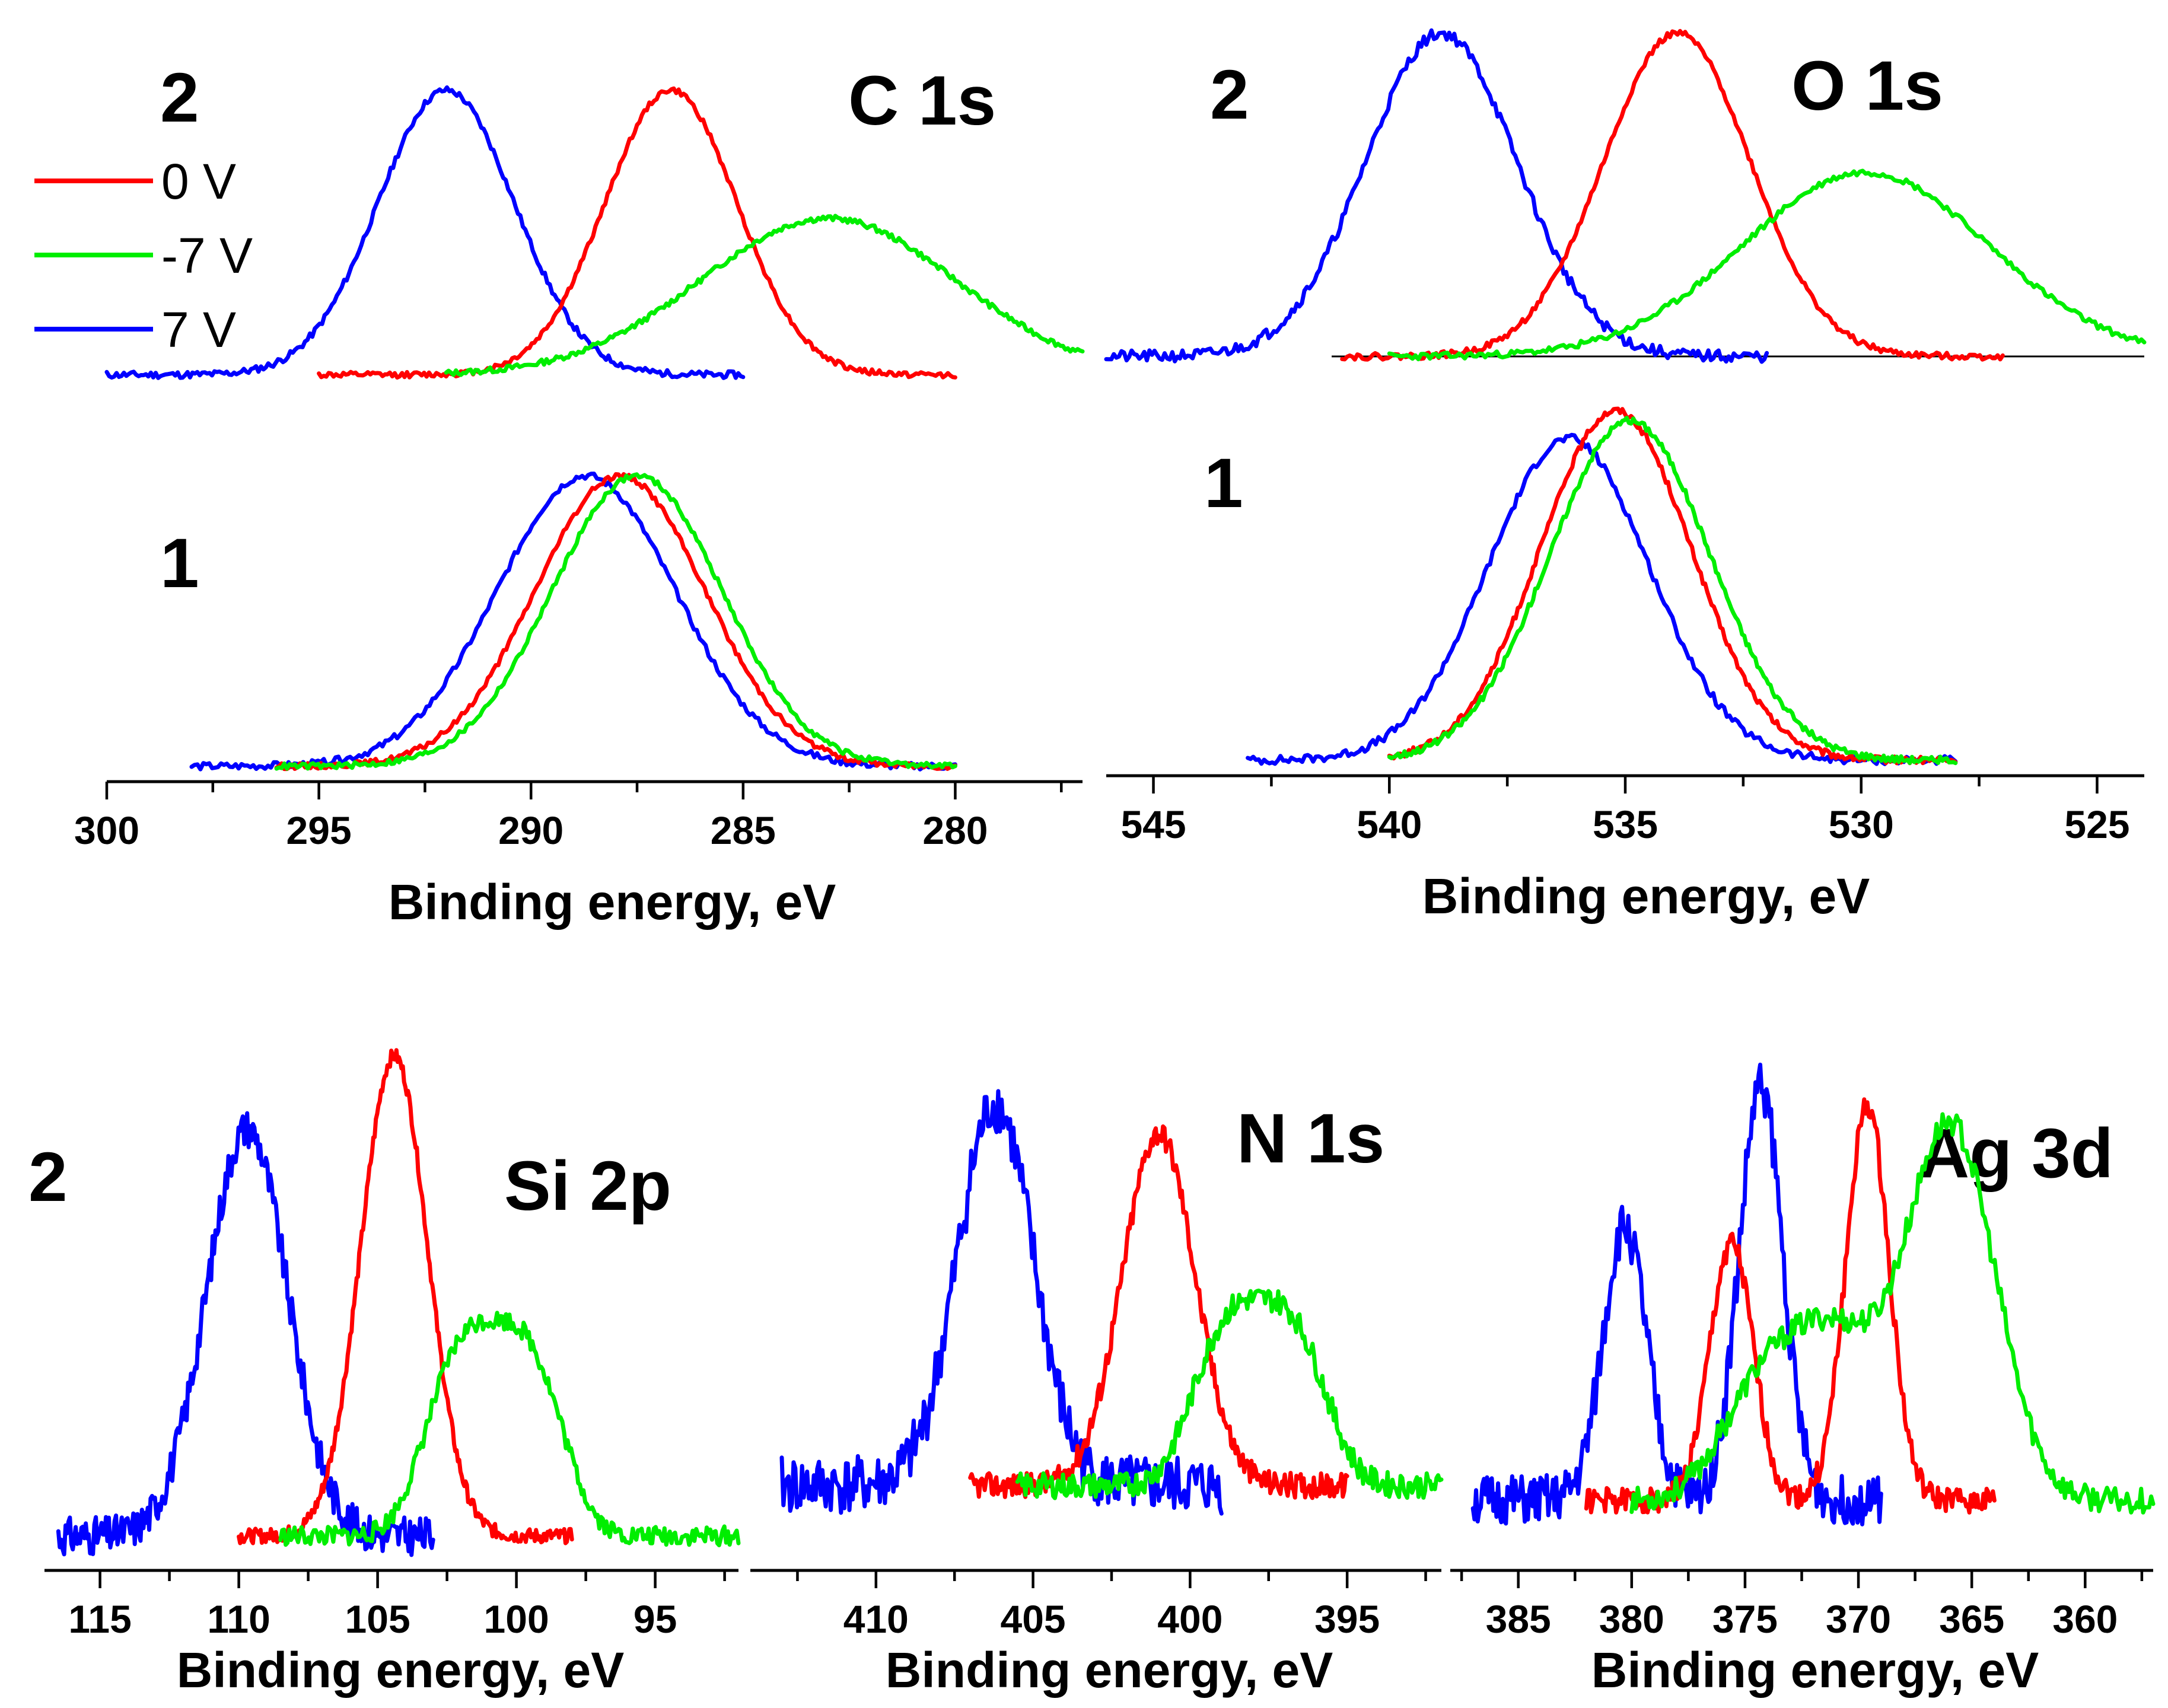 This screenshot has height=1708, width=2168. What do you see at coordinates (922, 101) in the screenshot?
I see `c1s-title: C 1s` at bounding box center [922, 101].